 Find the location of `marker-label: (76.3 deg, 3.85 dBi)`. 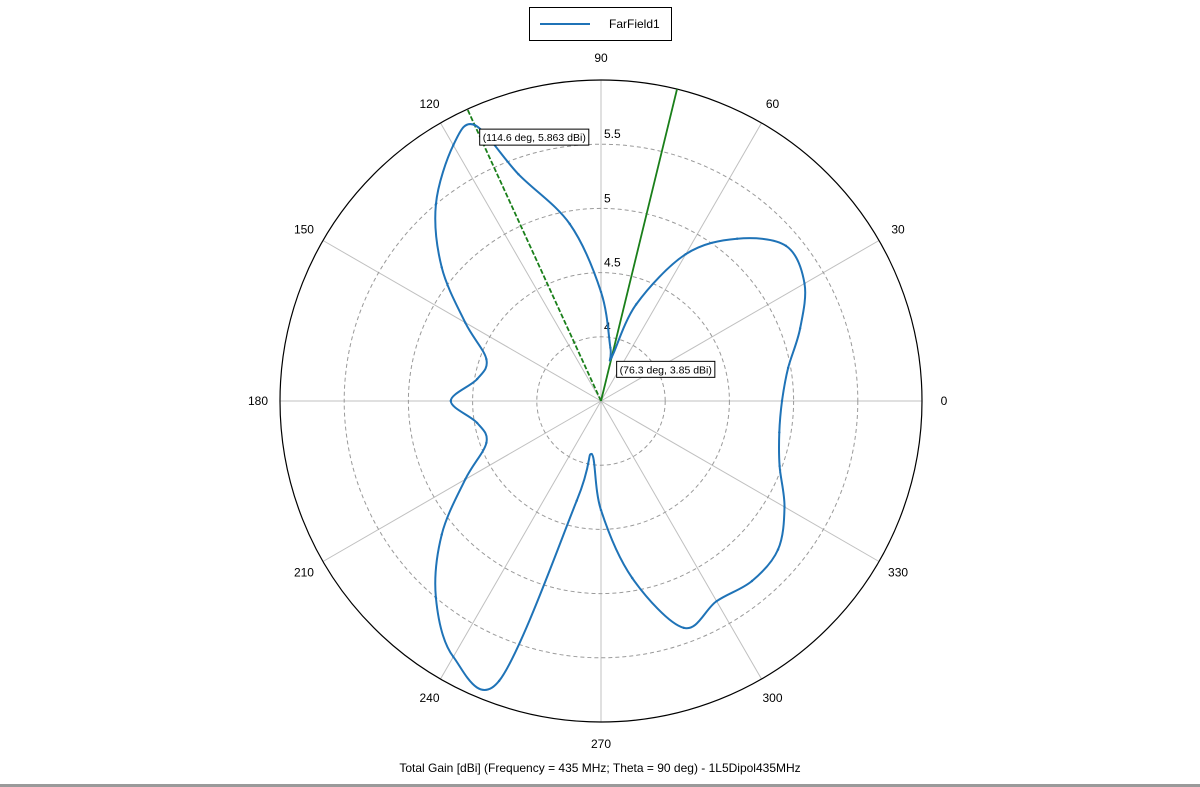

marker-label: (76.3 deg, 3.85 dBi) is located at coordinates (666, 370).